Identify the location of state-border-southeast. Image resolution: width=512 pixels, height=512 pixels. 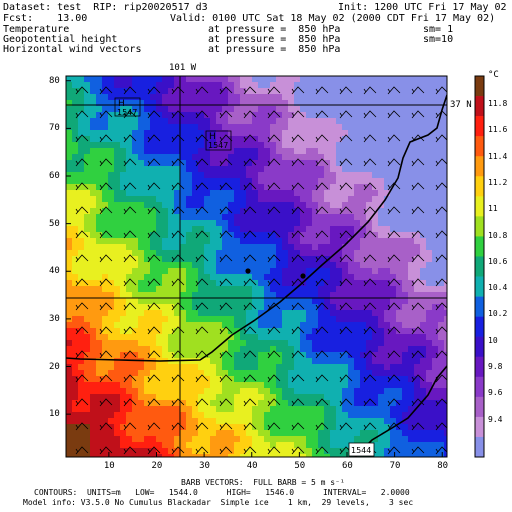
(400, 411).